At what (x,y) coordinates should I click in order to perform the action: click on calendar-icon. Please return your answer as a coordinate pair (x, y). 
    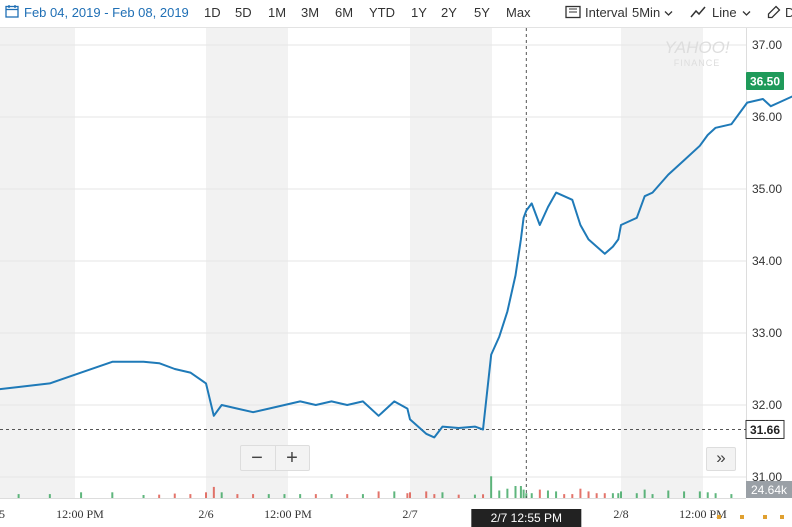
    Looking at the image, I should click on (12, 13).